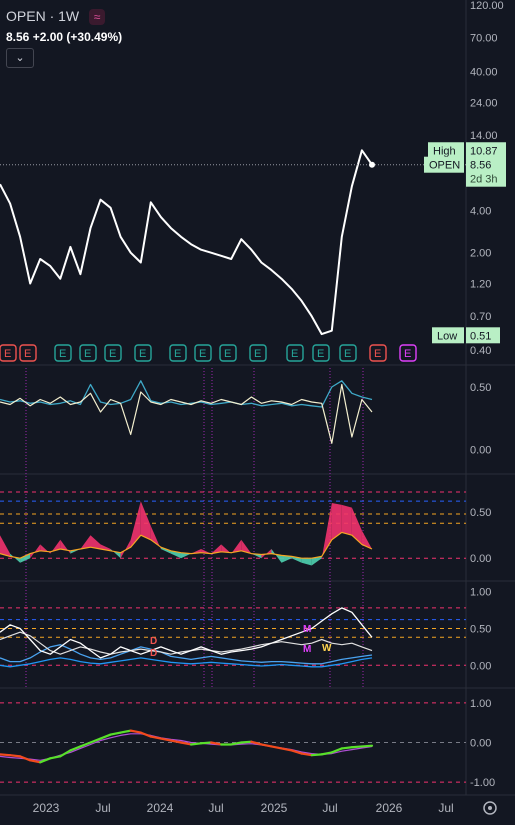 The image size is (515, 825). What do you see at coordinates (46, 808) in the screenshot?
I see `time-axis-label: 2023` at bounding box center [46, 808].